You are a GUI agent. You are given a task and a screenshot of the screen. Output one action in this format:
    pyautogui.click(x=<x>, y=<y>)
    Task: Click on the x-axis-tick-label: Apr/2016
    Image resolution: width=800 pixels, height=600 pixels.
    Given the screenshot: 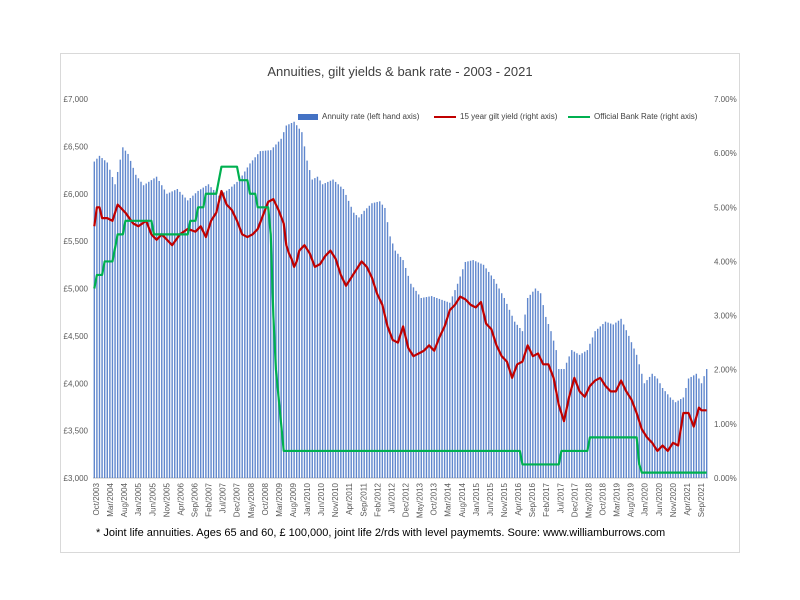 What is the action you would take?
    pyautogui.click(x=518, y=498)
    